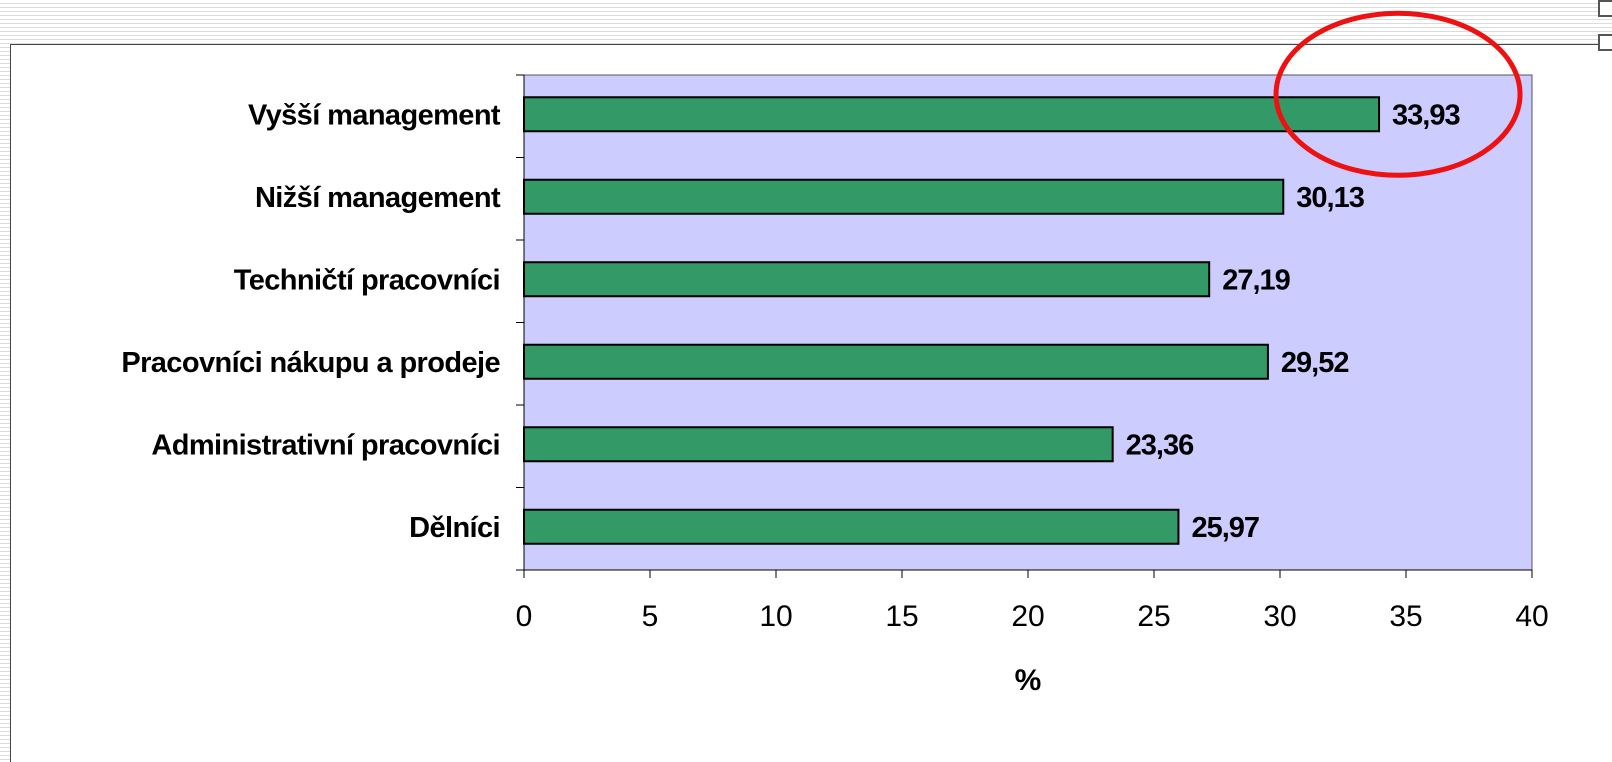 Image resolution: width=1612 pixels, height=762 pixels. Describe the element at coordinates (1160, 445) in the screenshot. I see `data-label: 23,36` at that location.